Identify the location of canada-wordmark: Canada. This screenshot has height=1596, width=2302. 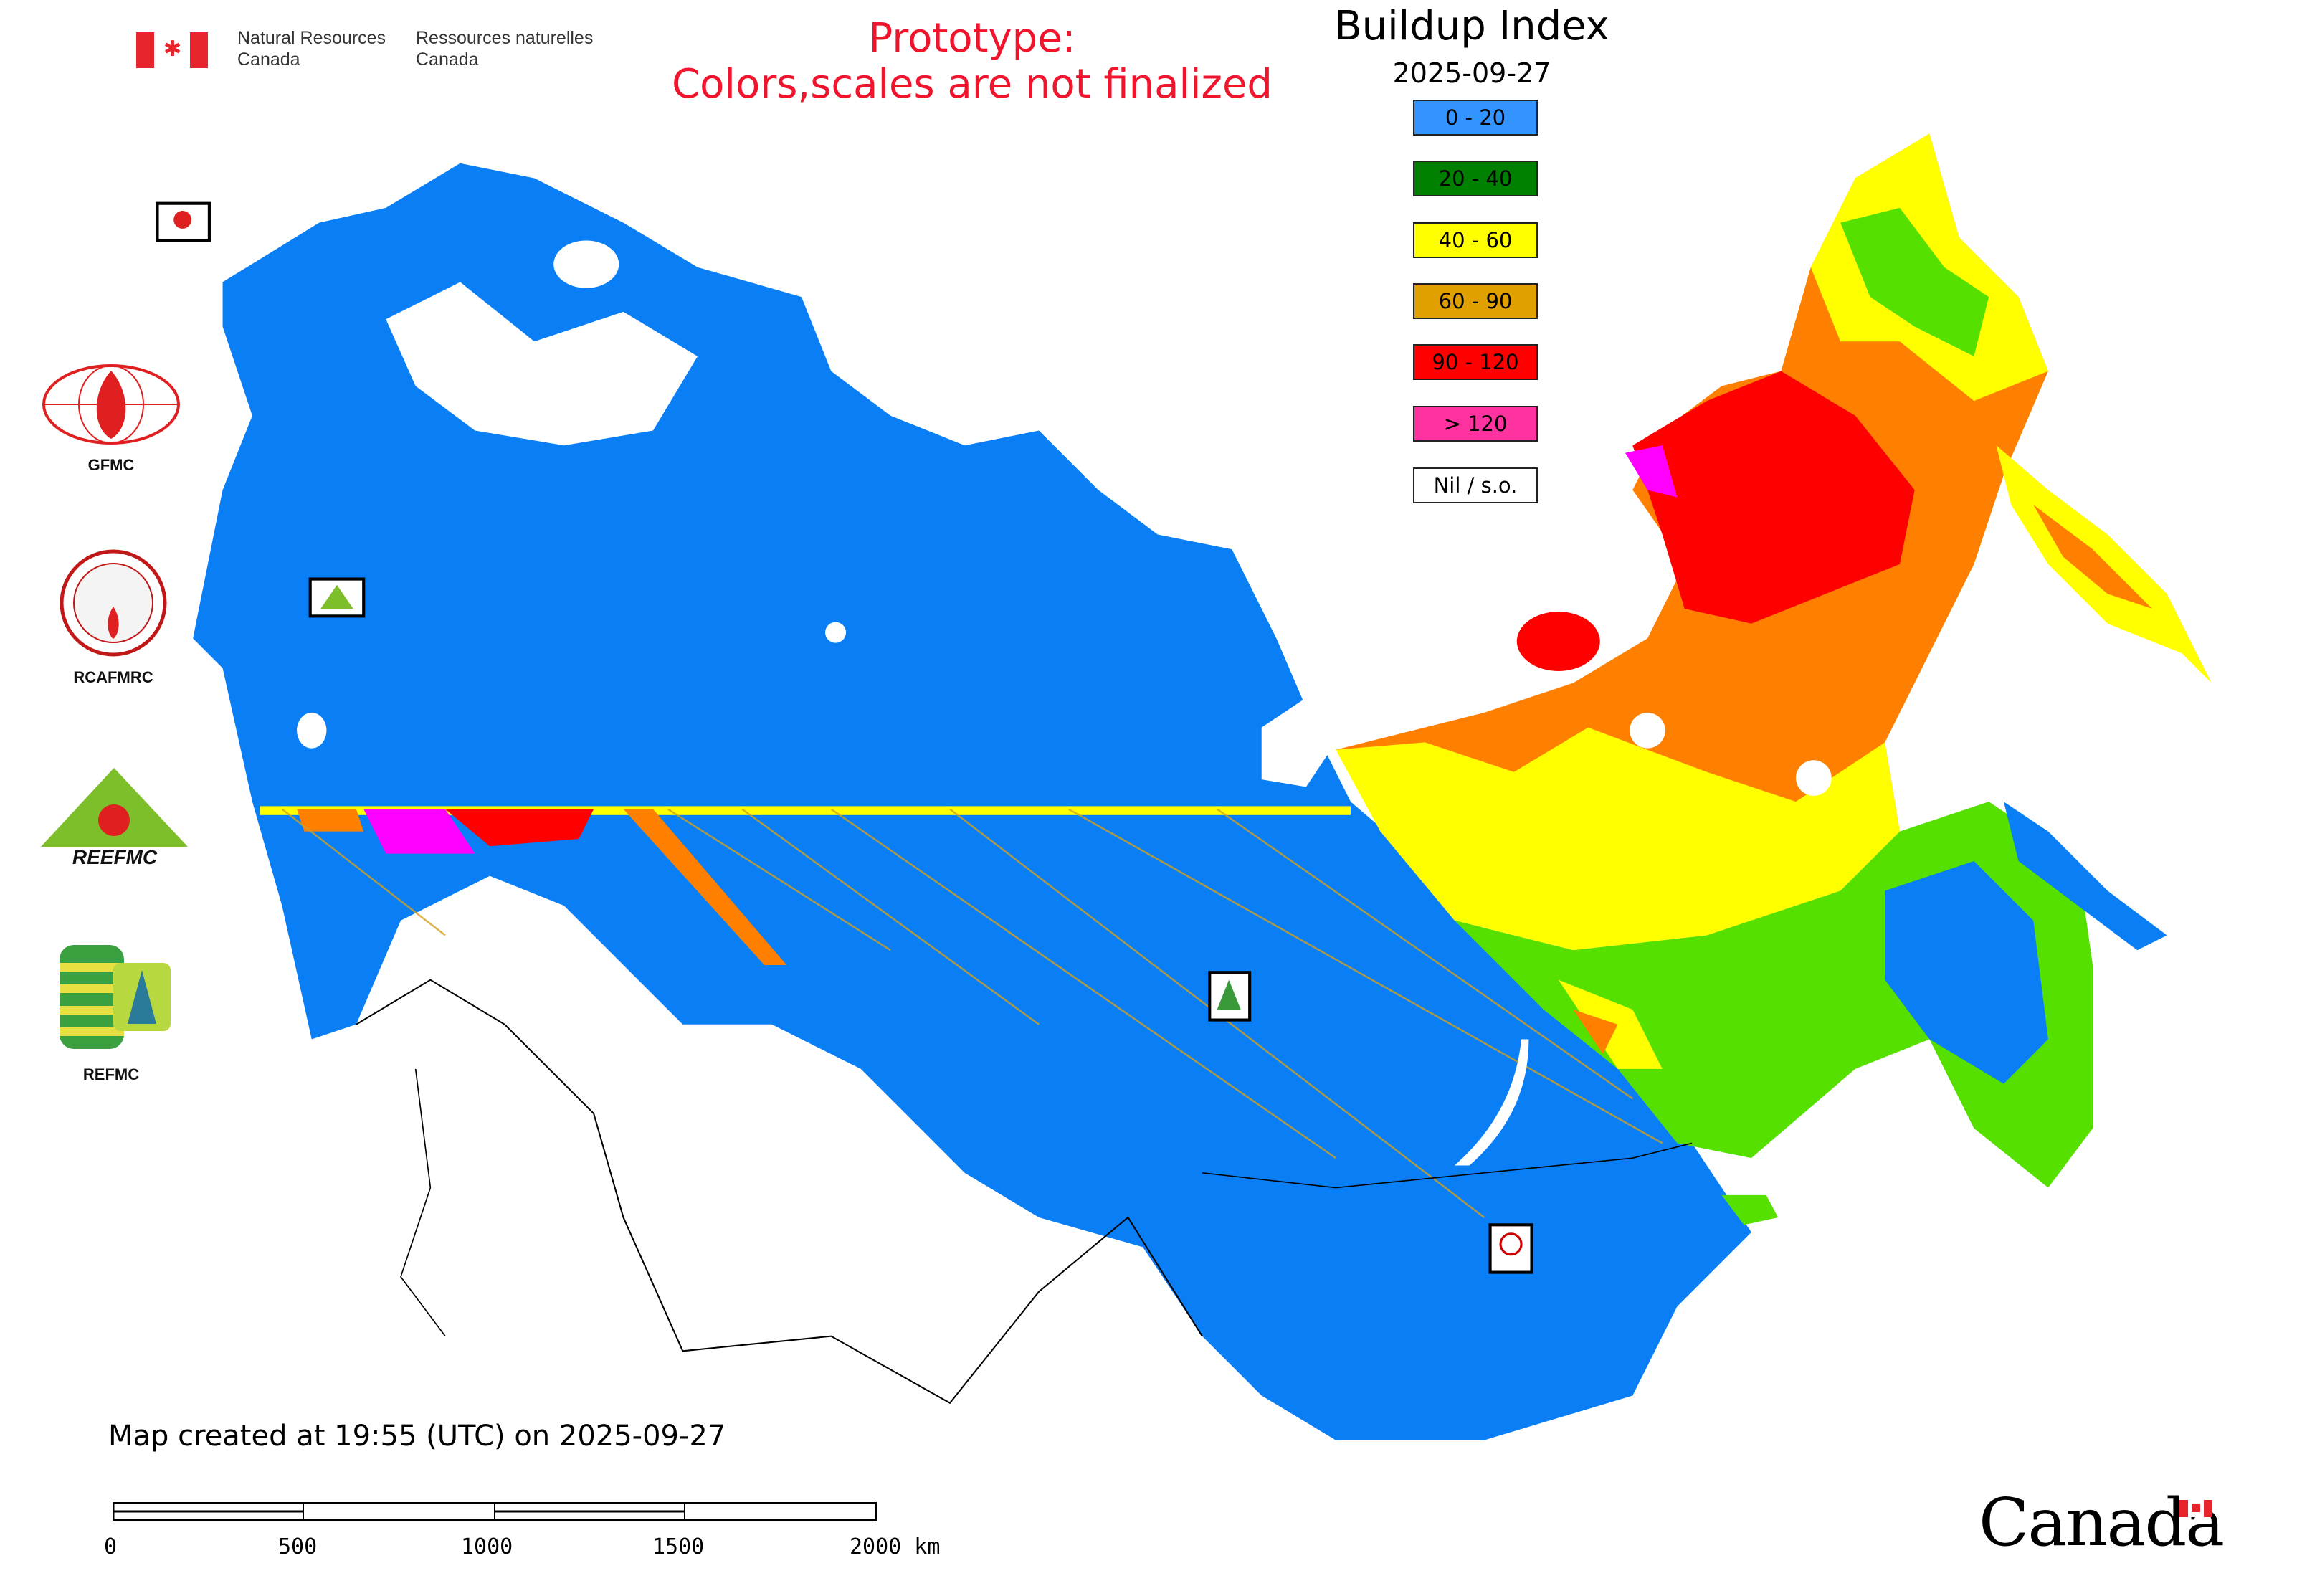
(2102, 1522).